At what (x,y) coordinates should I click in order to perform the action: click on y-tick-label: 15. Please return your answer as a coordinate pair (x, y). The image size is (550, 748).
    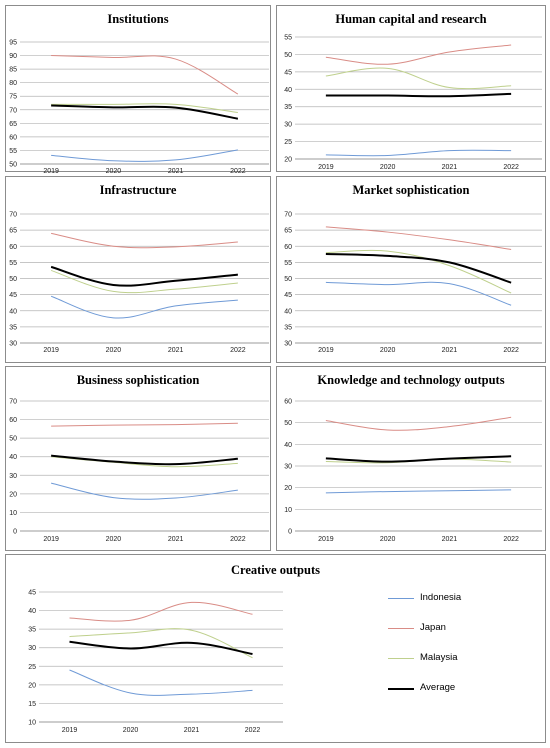
    Looking at the image, I should click on (32, 704).